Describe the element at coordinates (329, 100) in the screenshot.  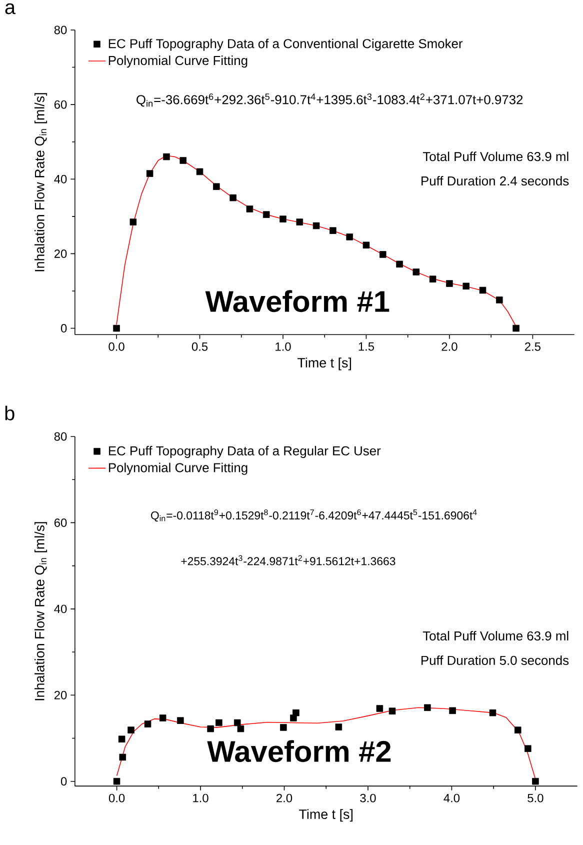
I see `text: Q$_{in}$=-36.669t$^{6}$+292.36t$^{5}$-910.7t$^{4}$+1395.6t$^{3}$-1083.4t$^{2}$+371.07t+0.9732` at that location.